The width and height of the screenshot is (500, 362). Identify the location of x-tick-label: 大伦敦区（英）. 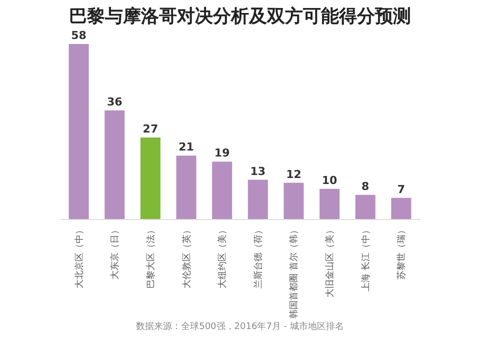
(186, 257).